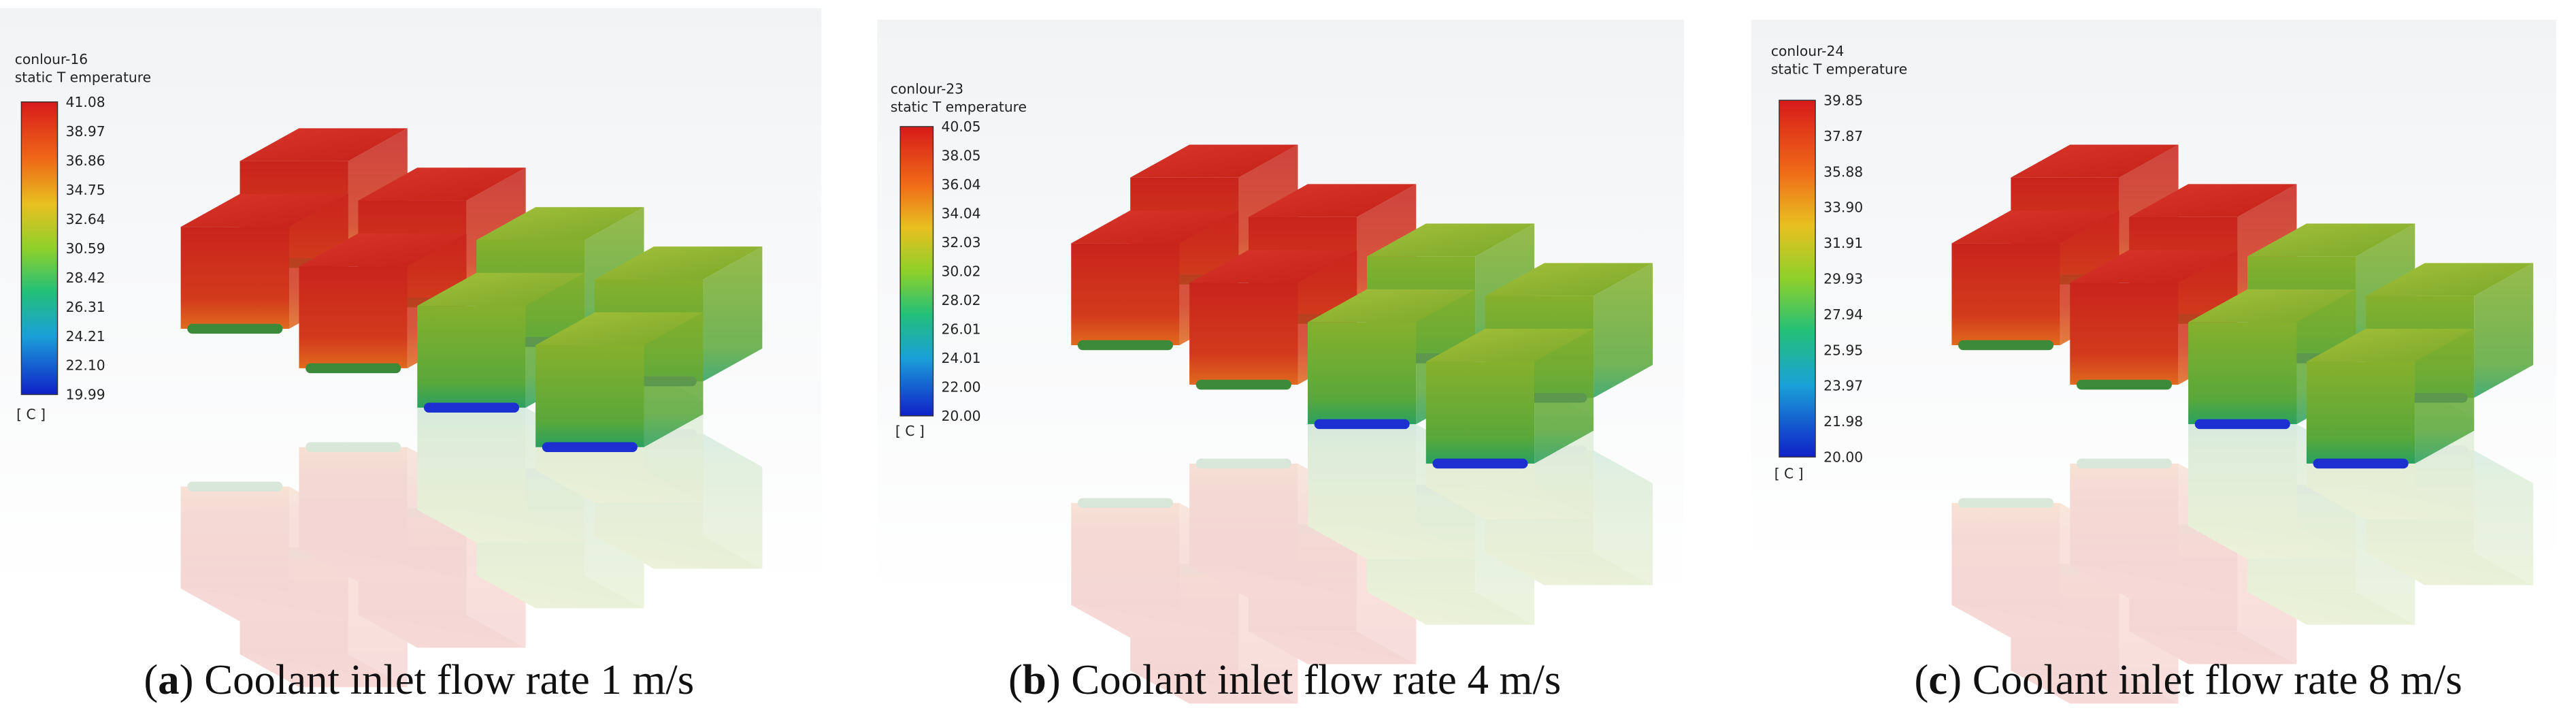 The width and height of the screenshot is (2576, 721). What do you see at coordinates (962, 242) in the screenshot?
I see `colorbar-tick-label: 32.03` at bounding box center [962, 242].